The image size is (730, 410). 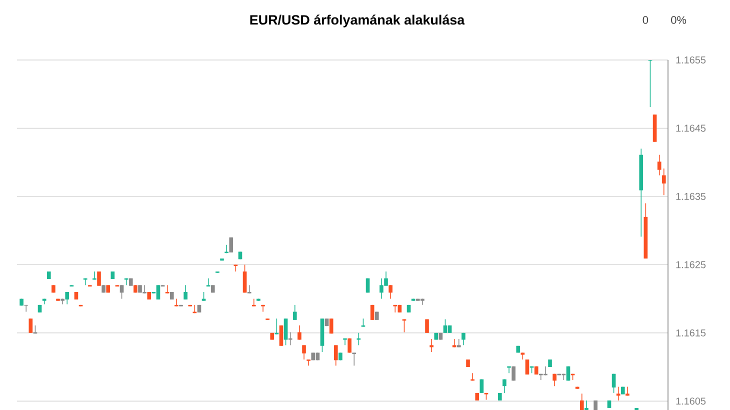 What do you see at coordinates (691, 332) in the screenshot?
I see `y-tick-label: 1.1615` at bounding box center [691, 332].